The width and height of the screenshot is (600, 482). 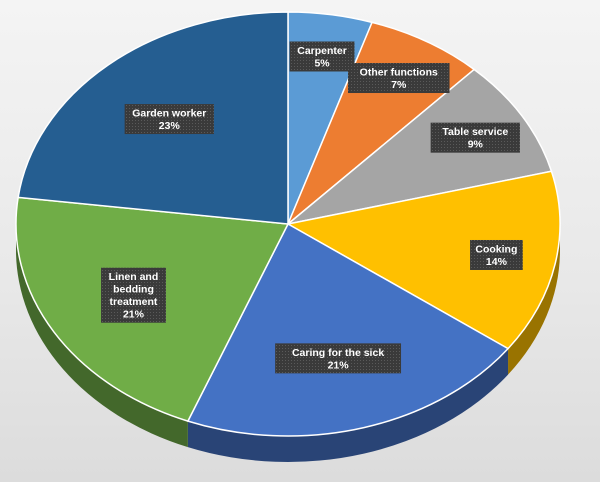 What do you see at coordinates (169, 114) in the screenshot?
I see `data-label-name: Garden worker` at bounding box center [169, 114].